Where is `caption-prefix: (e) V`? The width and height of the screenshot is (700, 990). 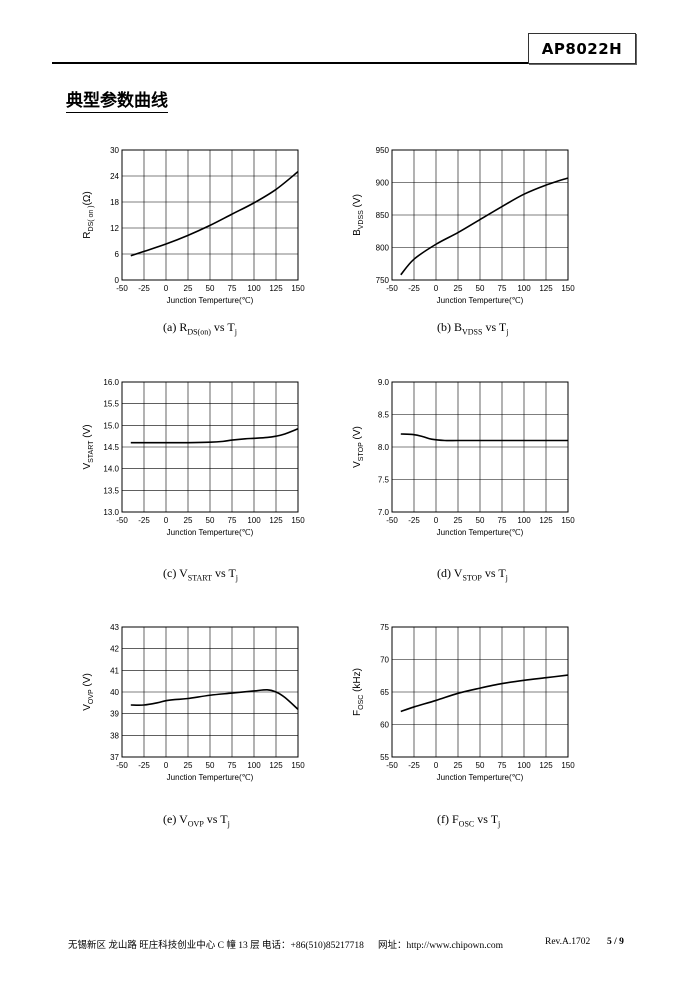 caption-prefix: (e) V is located at coordinates (175, 819).